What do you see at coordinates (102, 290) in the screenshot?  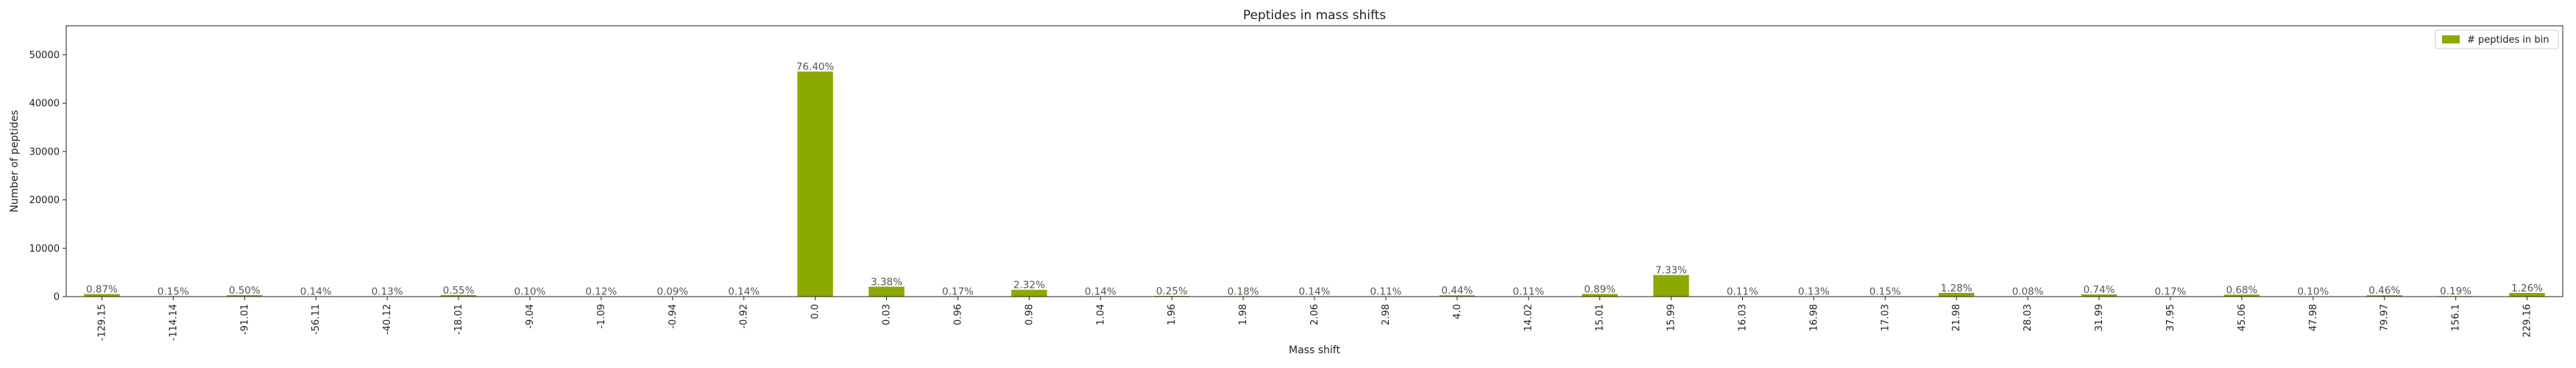 I see `data-label-0: 0.87%` at bounding box center [102, 290].